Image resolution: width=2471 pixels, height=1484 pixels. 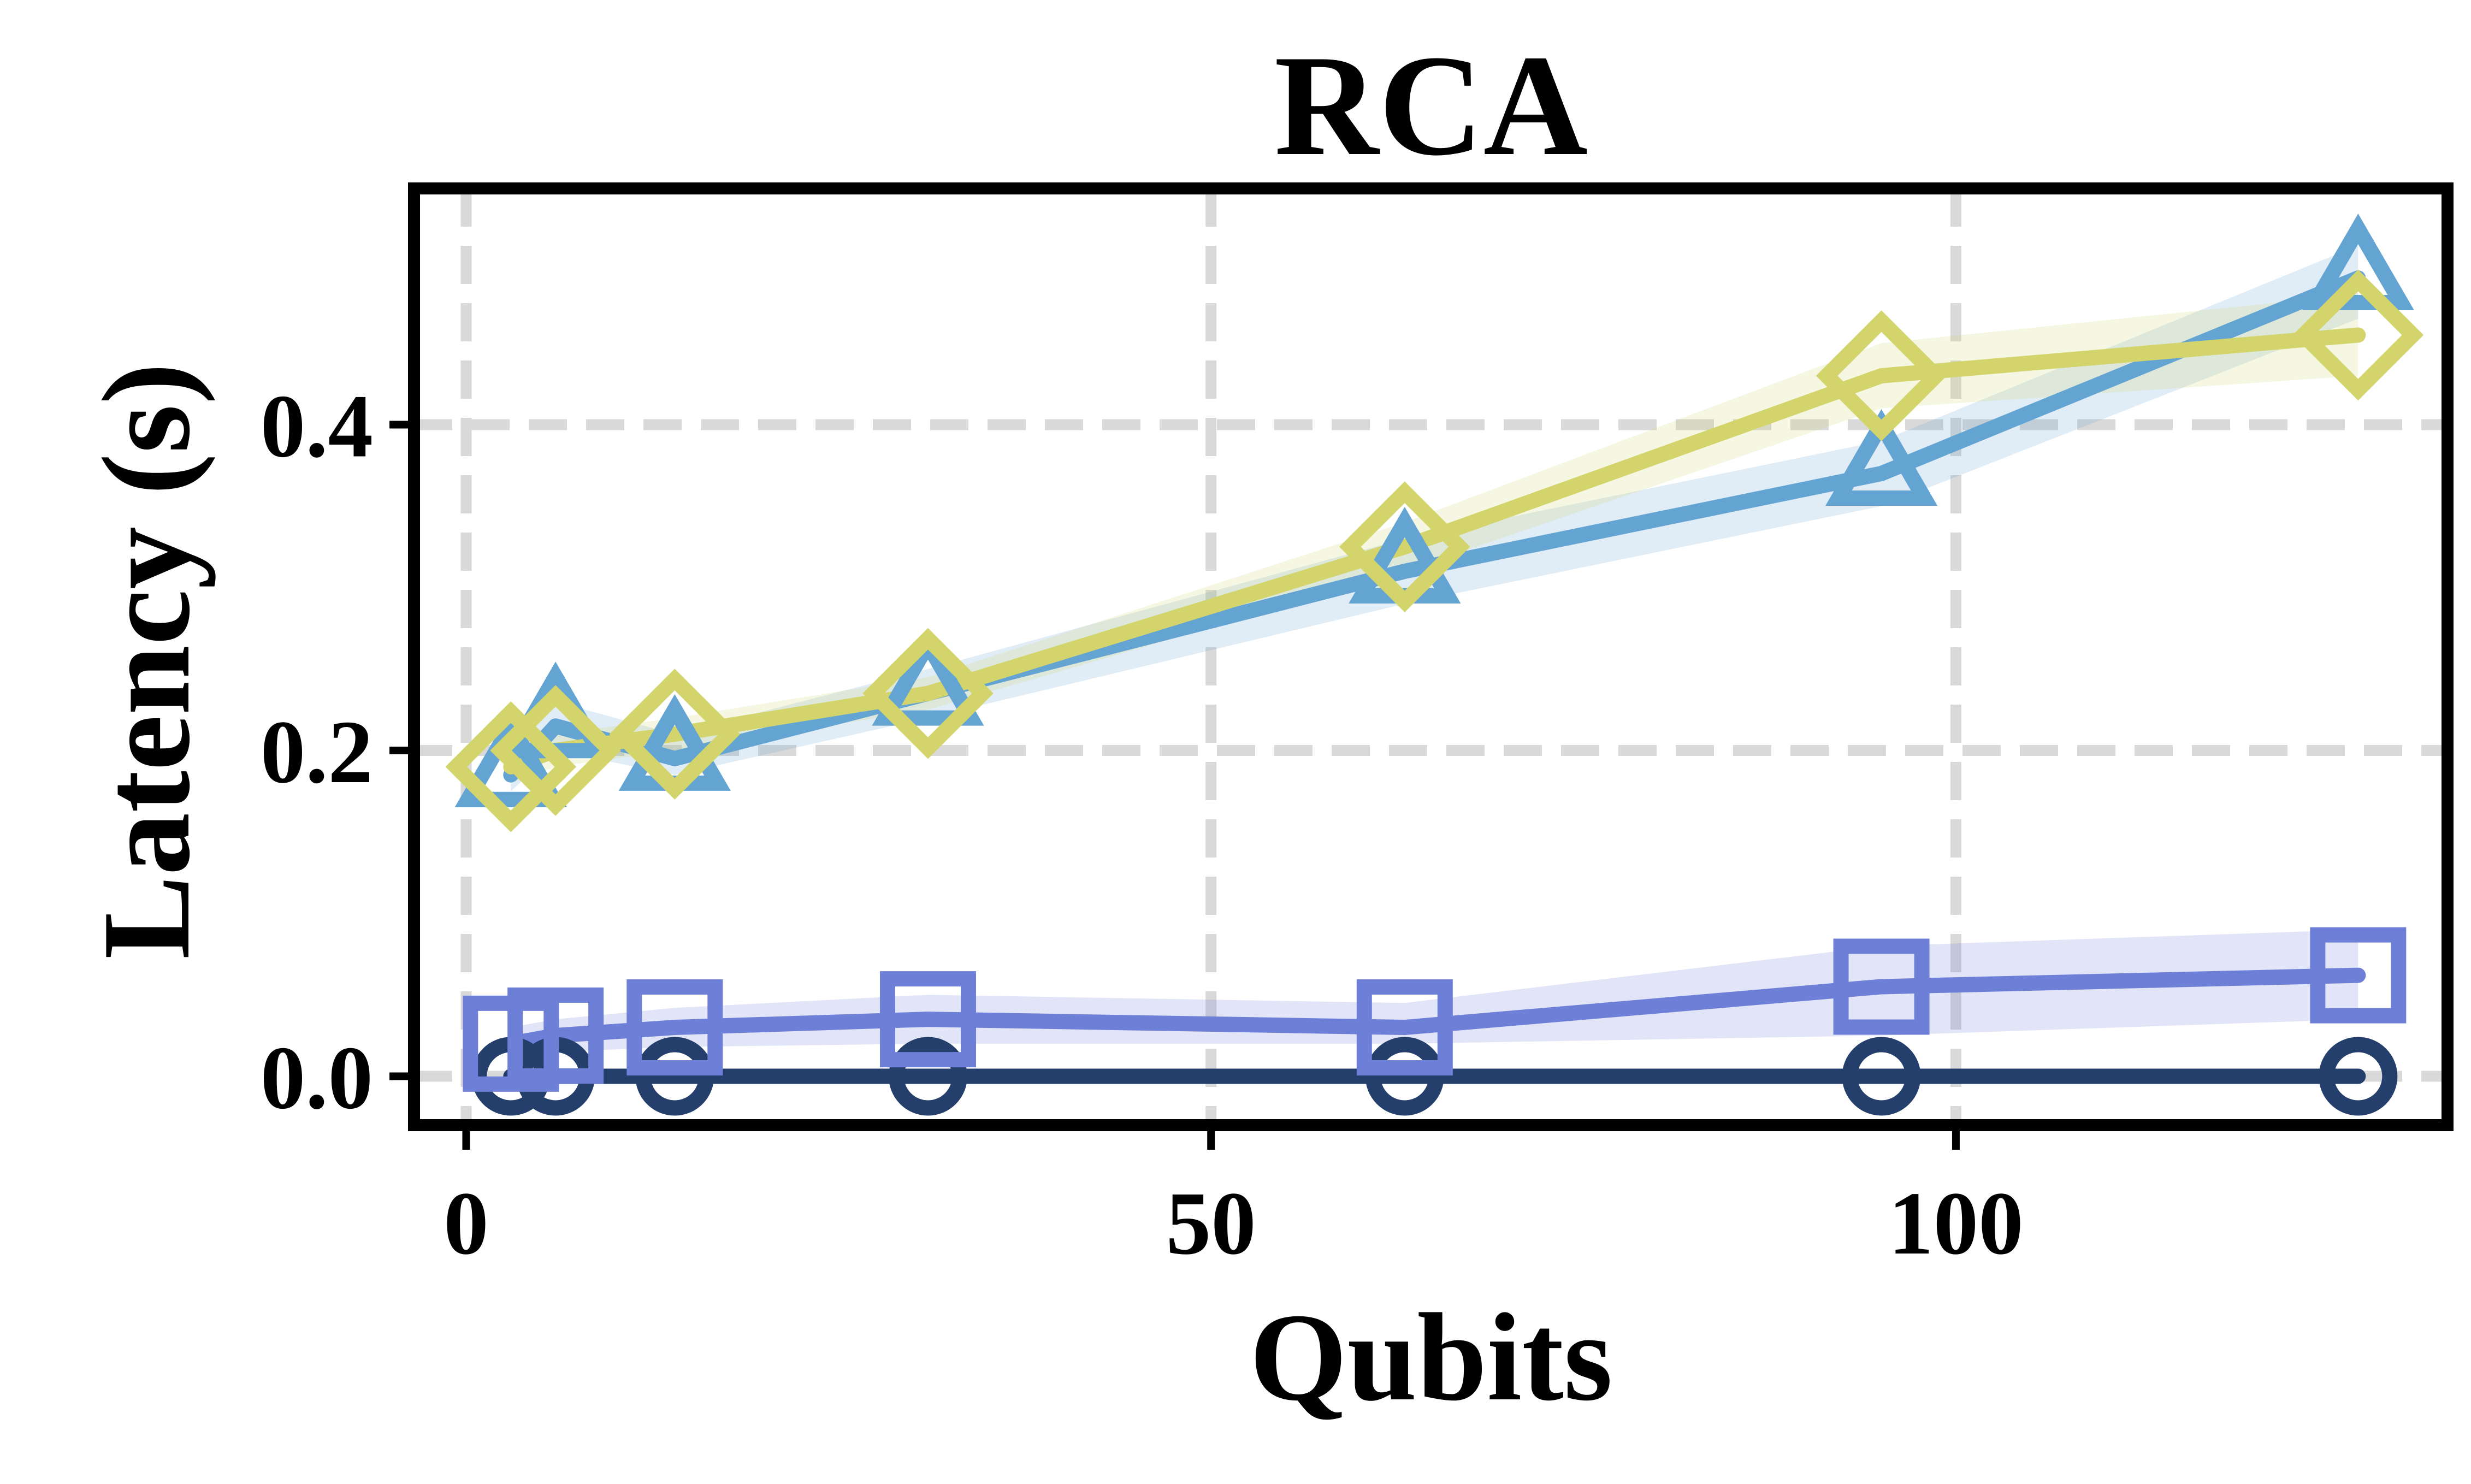 I want to click on y-tick-label: 0.4, so click(x=317, y=426).